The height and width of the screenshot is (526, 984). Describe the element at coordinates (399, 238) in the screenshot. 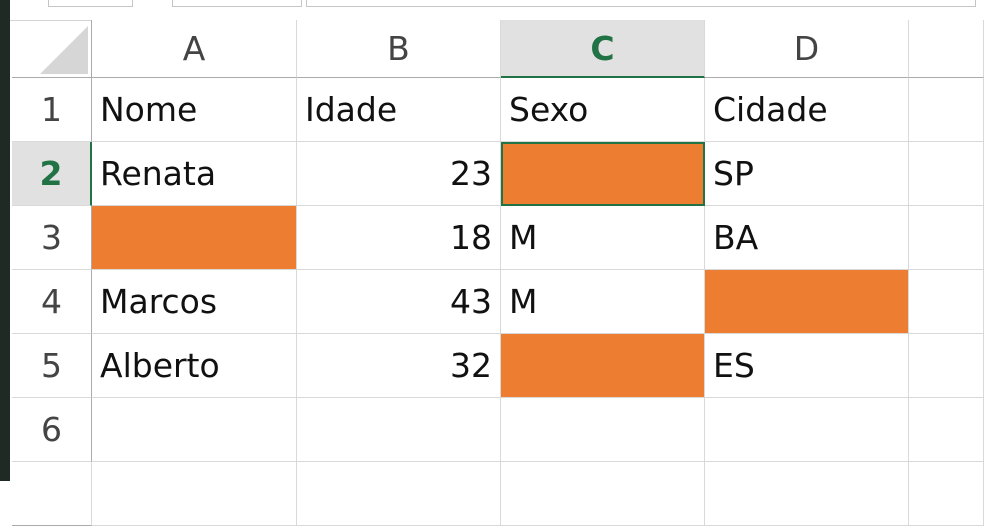

I see `cell-b3: 18` at that location.